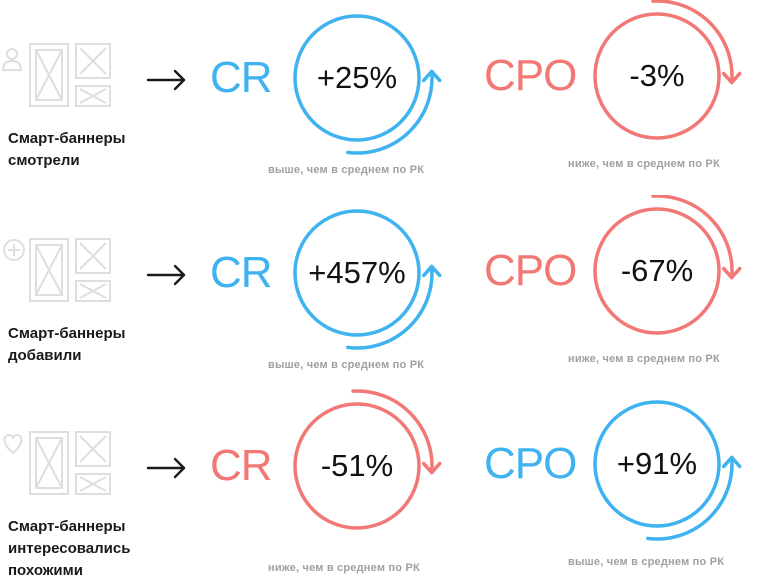 This screenshot has width=760, height=582. I want to click on row-caption: Смарт-баннеры интересовались похожими, so click(93, 549).